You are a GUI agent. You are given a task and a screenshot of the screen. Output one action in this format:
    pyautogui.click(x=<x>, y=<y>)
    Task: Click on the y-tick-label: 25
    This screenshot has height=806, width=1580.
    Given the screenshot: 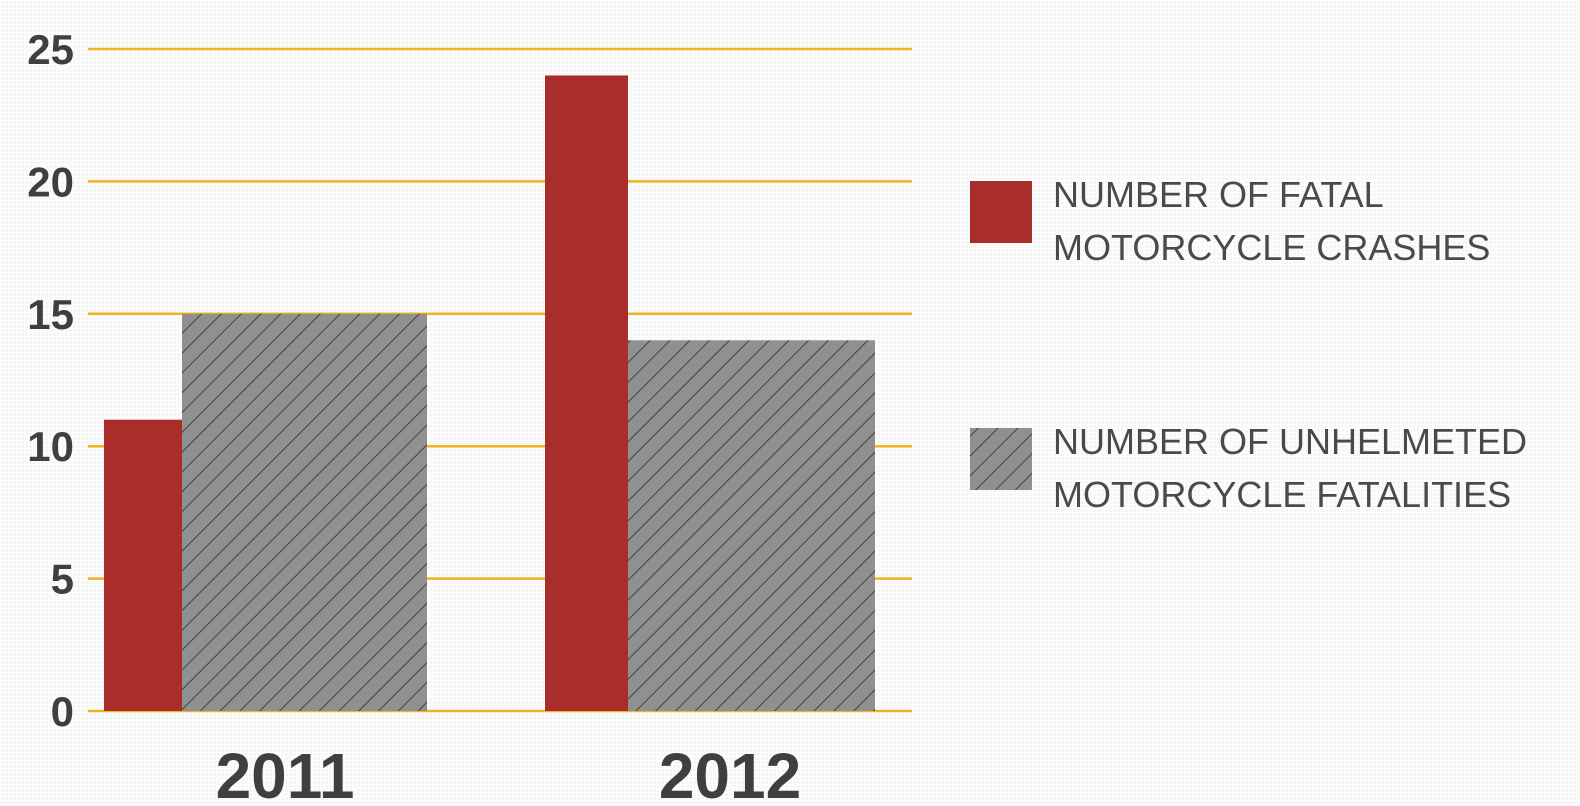 What is the action you would take?
    pyautogui.click(x=50, y=49)
    